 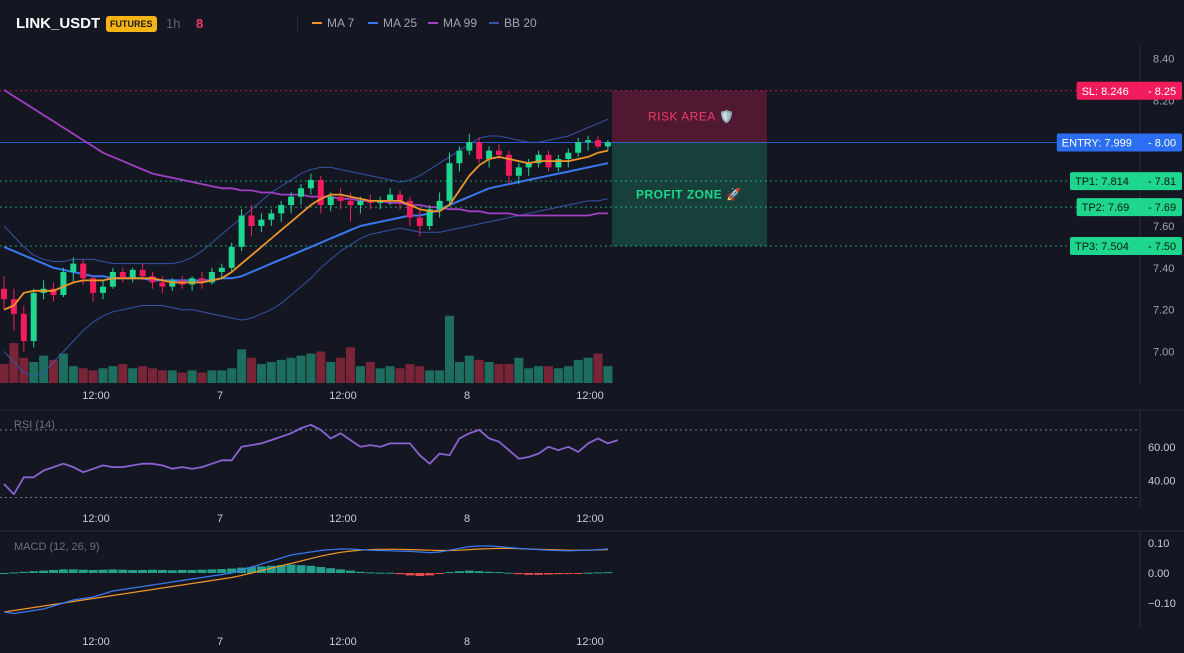 I want to click on timeframe-label: 1h, so click(x=173, y=23).